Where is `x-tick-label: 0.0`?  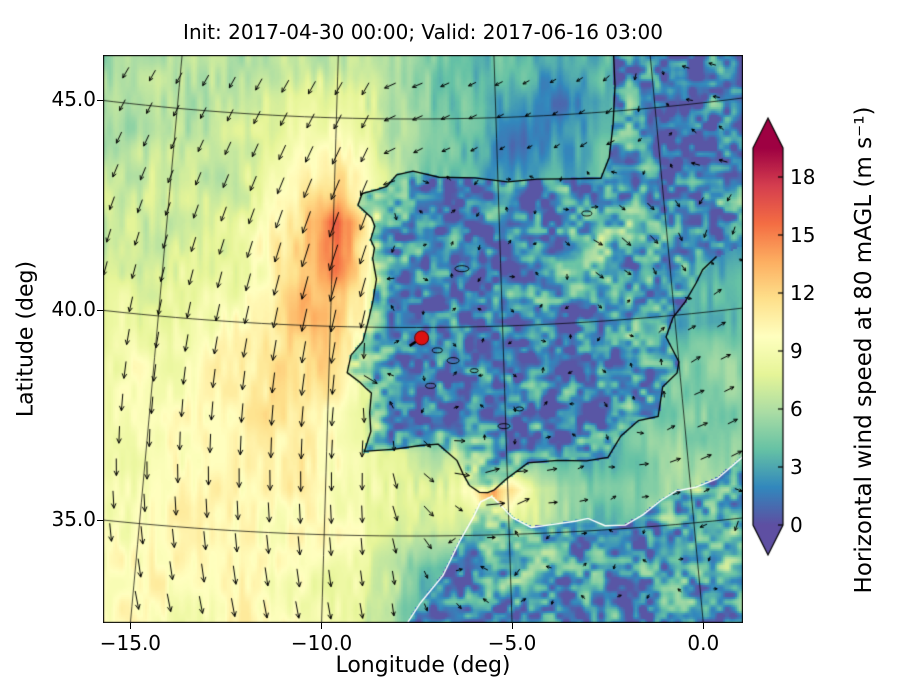
x-tick-label: 0.0 is located at coordinates (703, 643).